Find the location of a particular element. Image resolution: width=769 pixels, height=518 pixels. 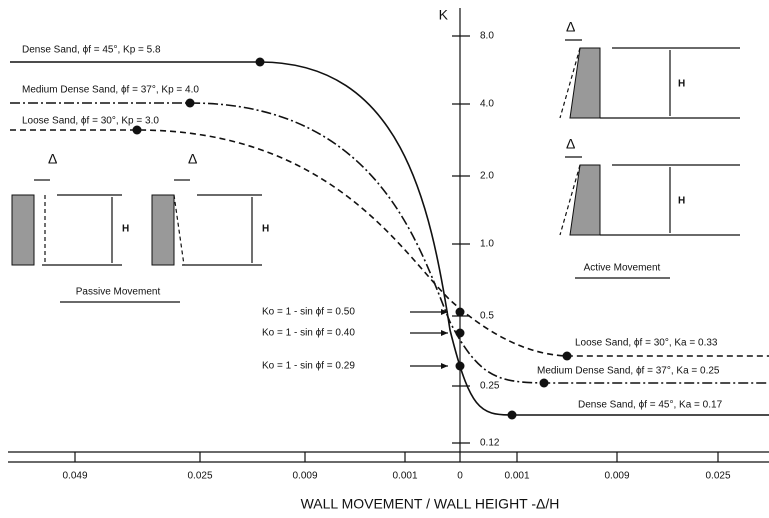

passive-curve-label: Dense Sand, ϕf = 45°, Kp = 5.8 is located at coordinates (91, 50).